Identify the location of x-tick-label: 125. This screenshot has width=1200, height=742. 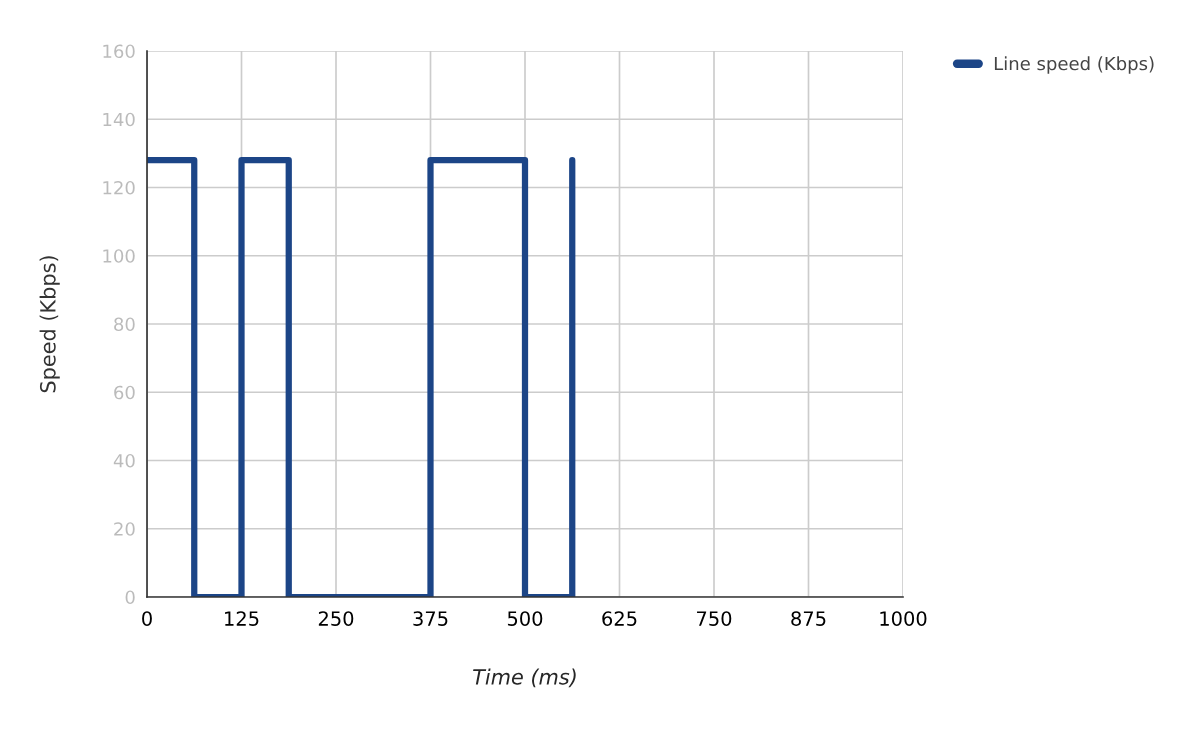
(242, 618).